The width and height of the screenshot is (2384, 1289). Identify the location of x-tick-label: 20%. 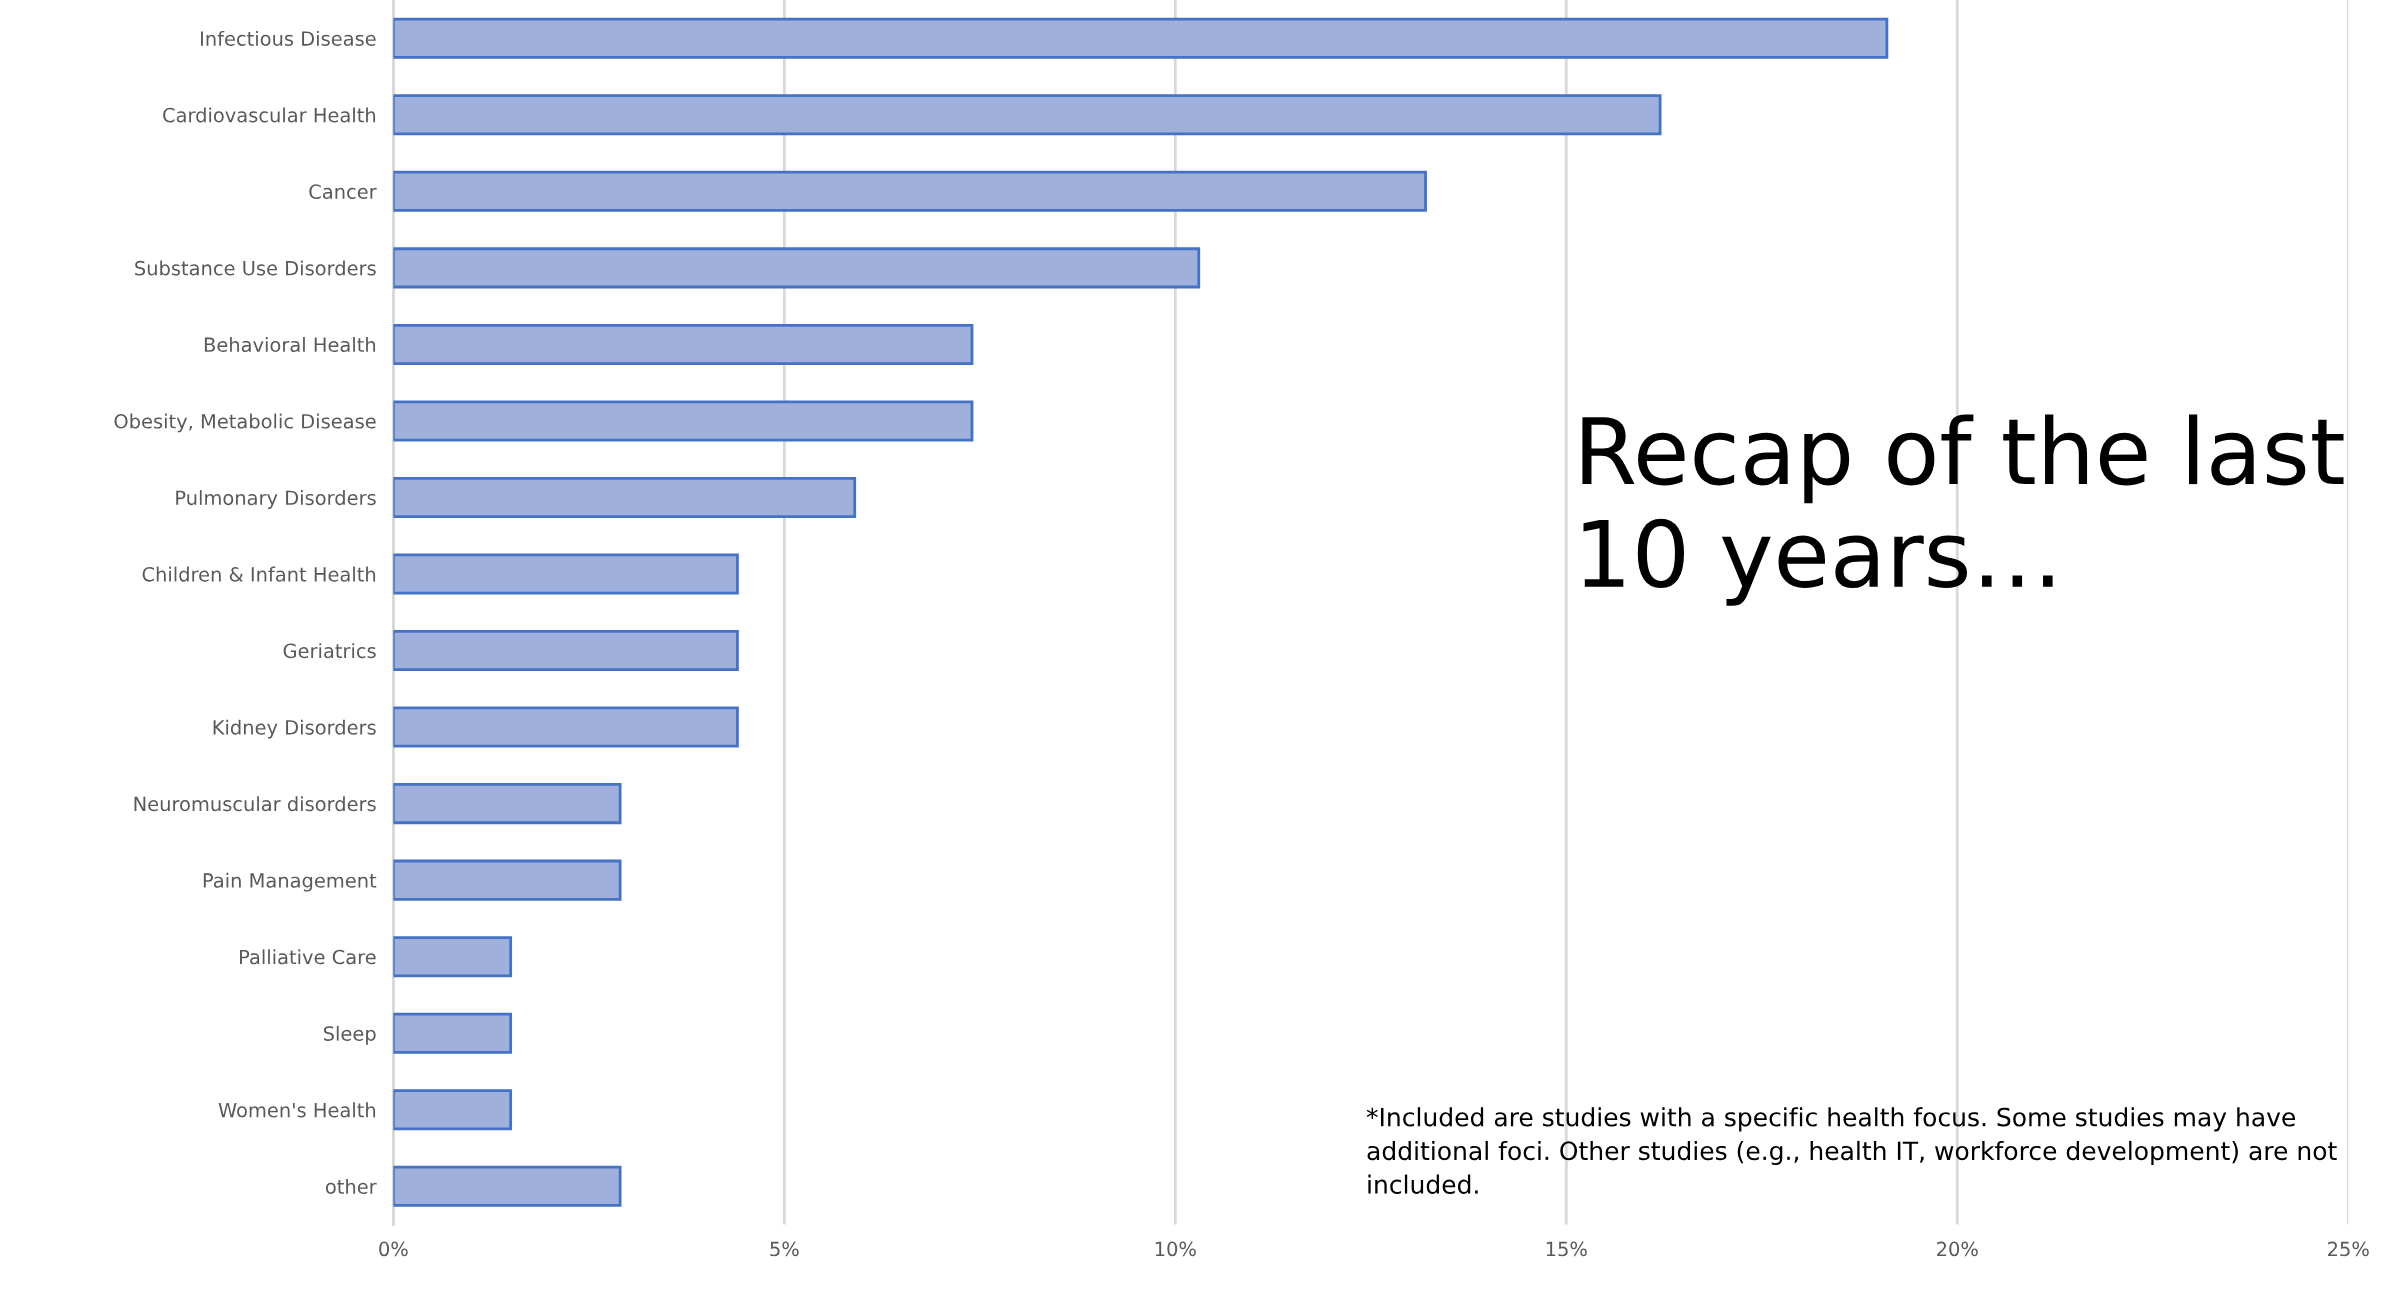
(1957, 1249).